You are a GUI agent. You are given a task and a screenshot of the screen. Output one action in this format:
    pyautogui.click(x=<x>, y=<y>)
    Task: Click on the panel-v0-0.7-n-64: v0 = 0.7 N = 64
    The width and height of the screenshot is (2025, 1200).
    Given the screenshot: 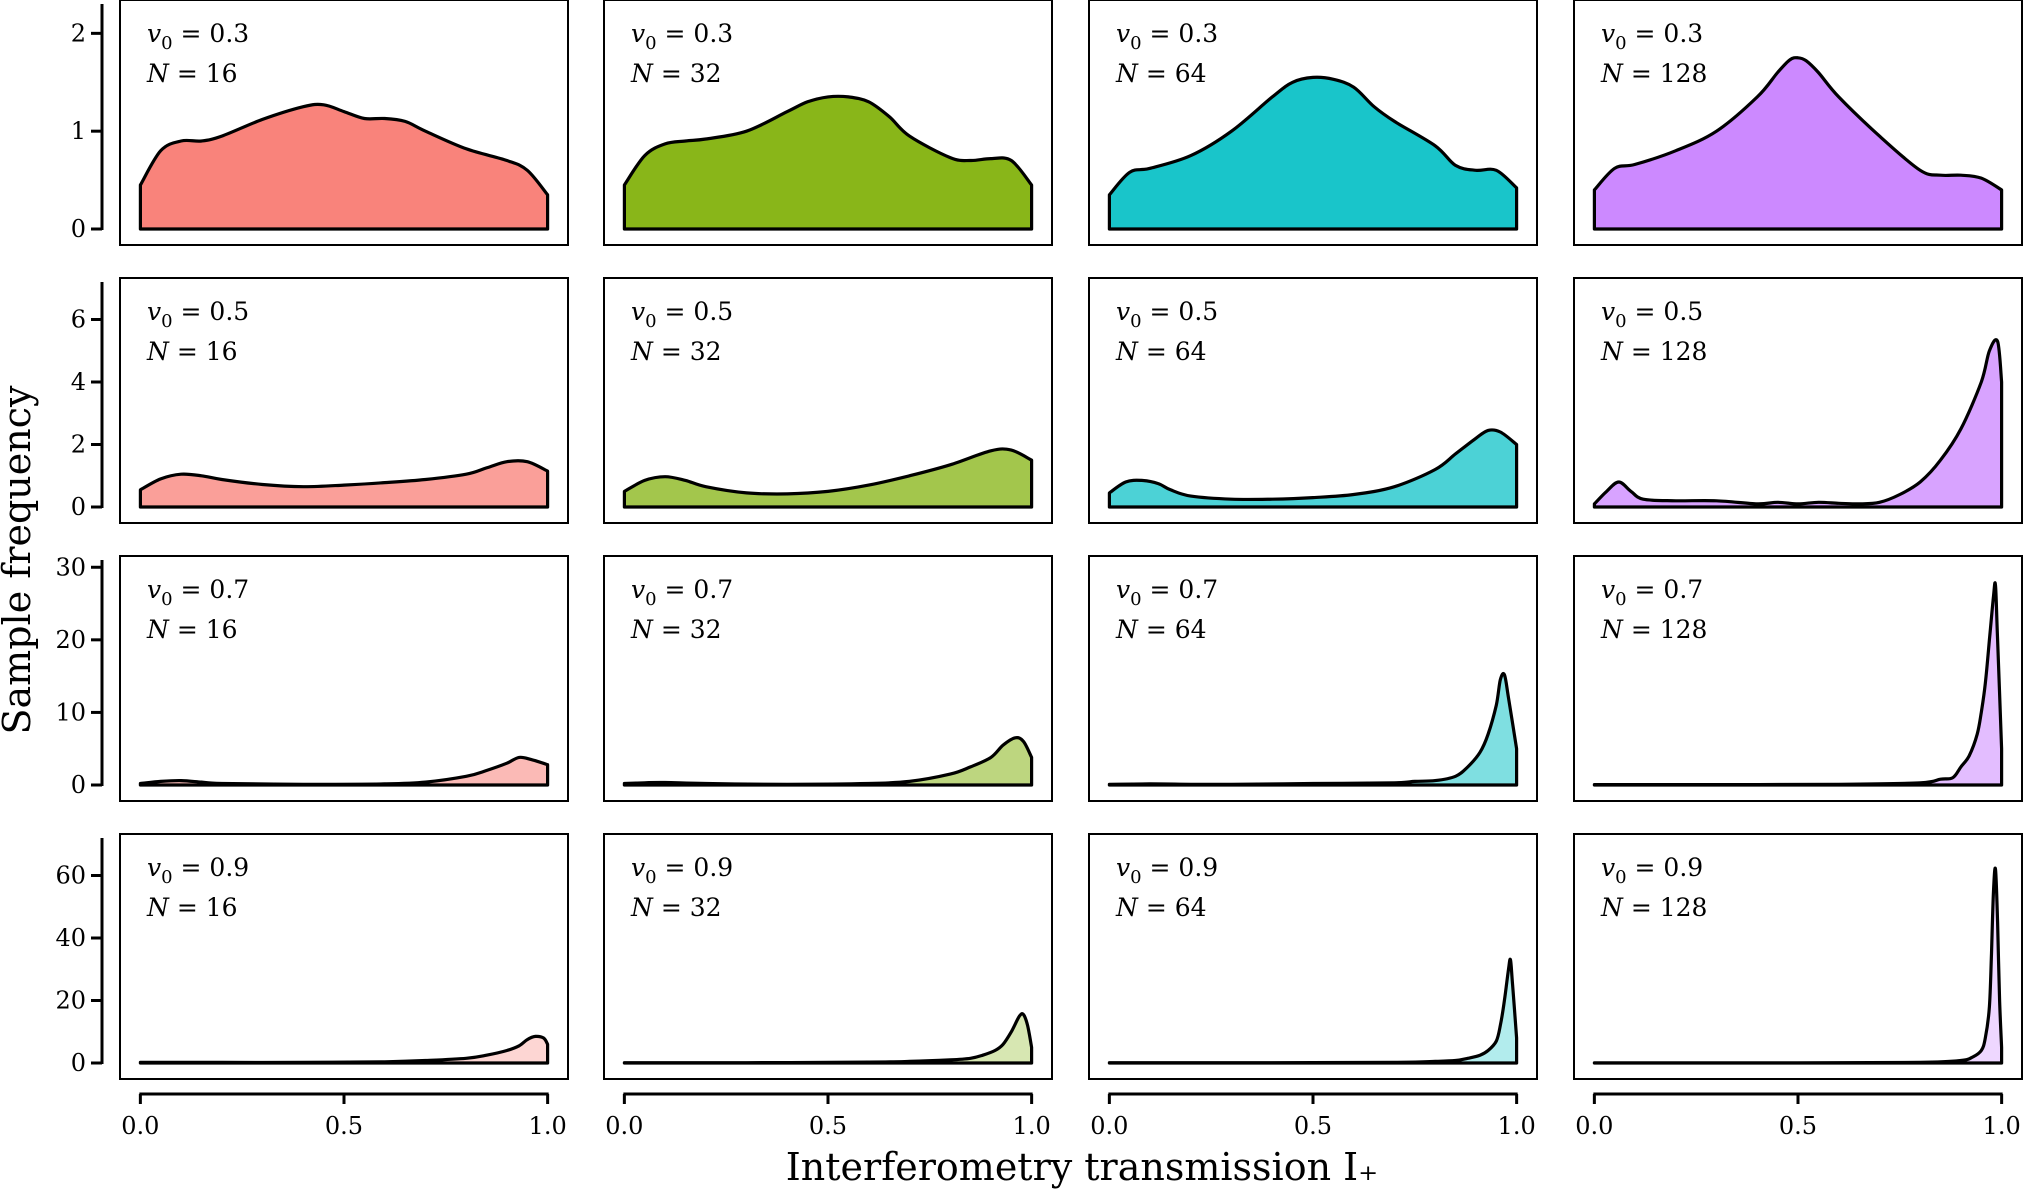 What is the action you would take?
    pyautogui.click(x=1313, y=678)
    